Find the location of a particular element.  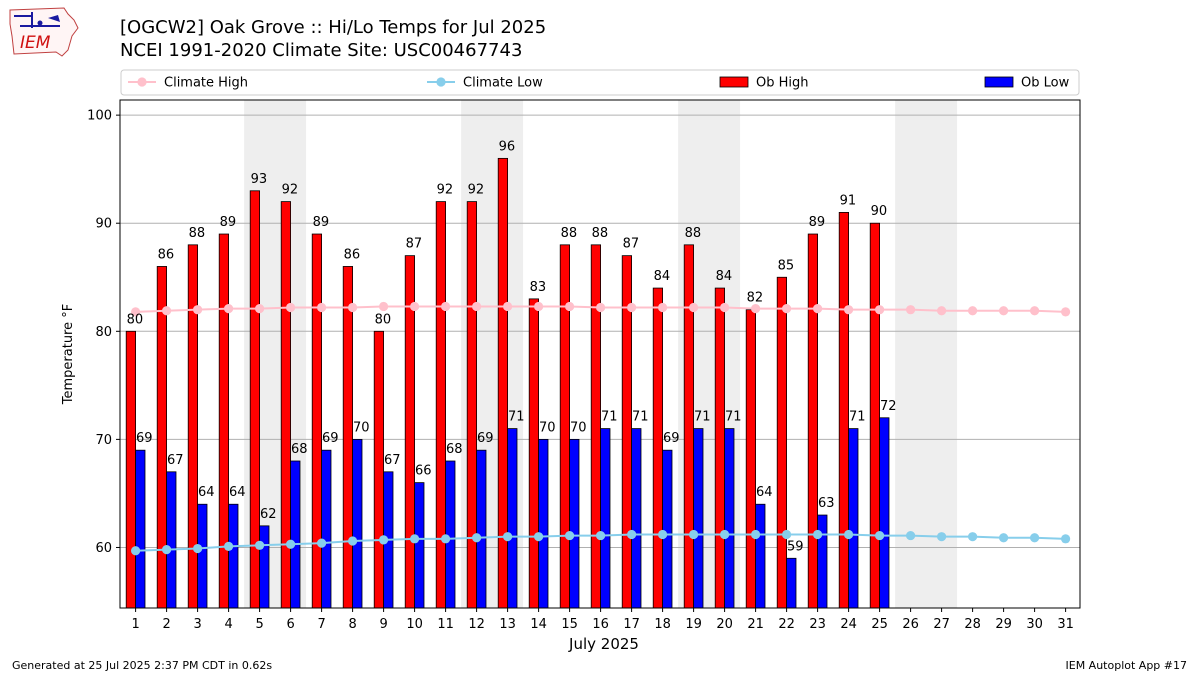

ob-high-label: 82 is located at coordinates (755, 298).